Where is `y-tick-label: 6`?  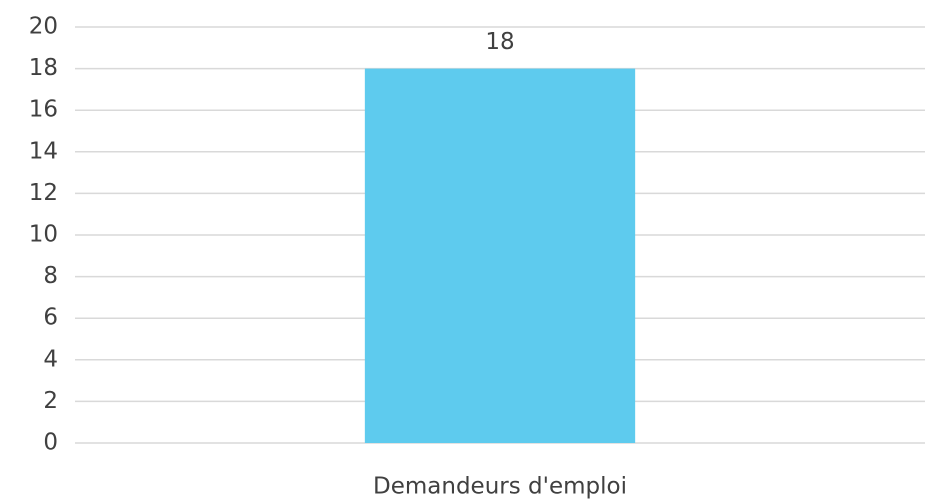
y-tick-label: 6 is located at coordinates (50, 318).